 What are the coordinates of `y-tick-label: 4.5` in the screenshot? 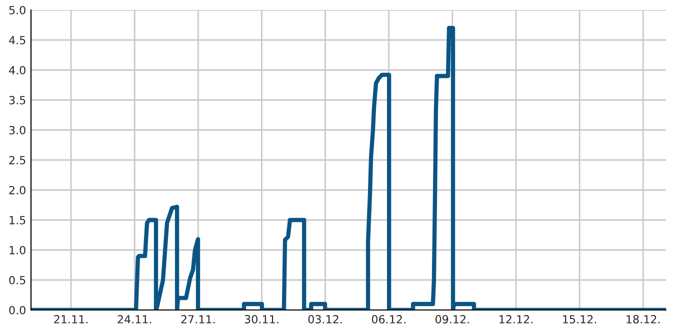 It's located at (17, 40).